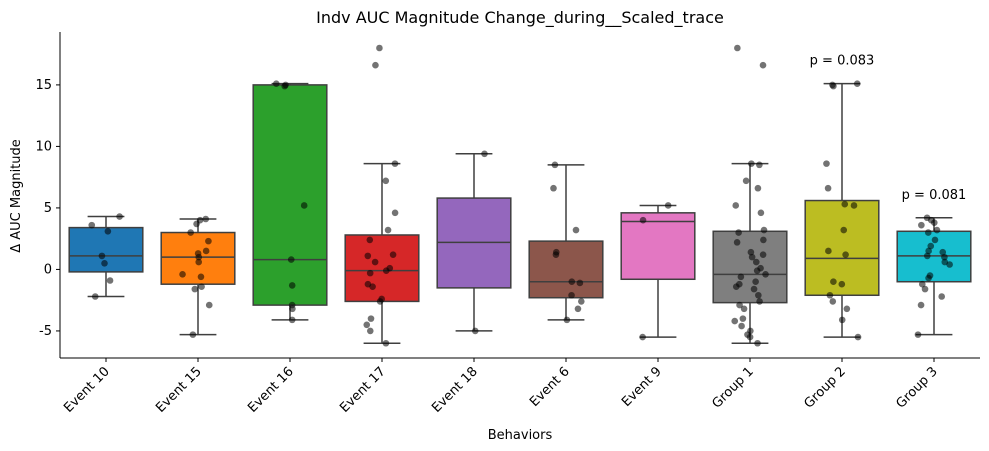 The image size is (989, 451). What do you see at coordinates (87, 390) in the screenshot?
I see `x-tick-label: Event 10` at bounding box center [87, 390].